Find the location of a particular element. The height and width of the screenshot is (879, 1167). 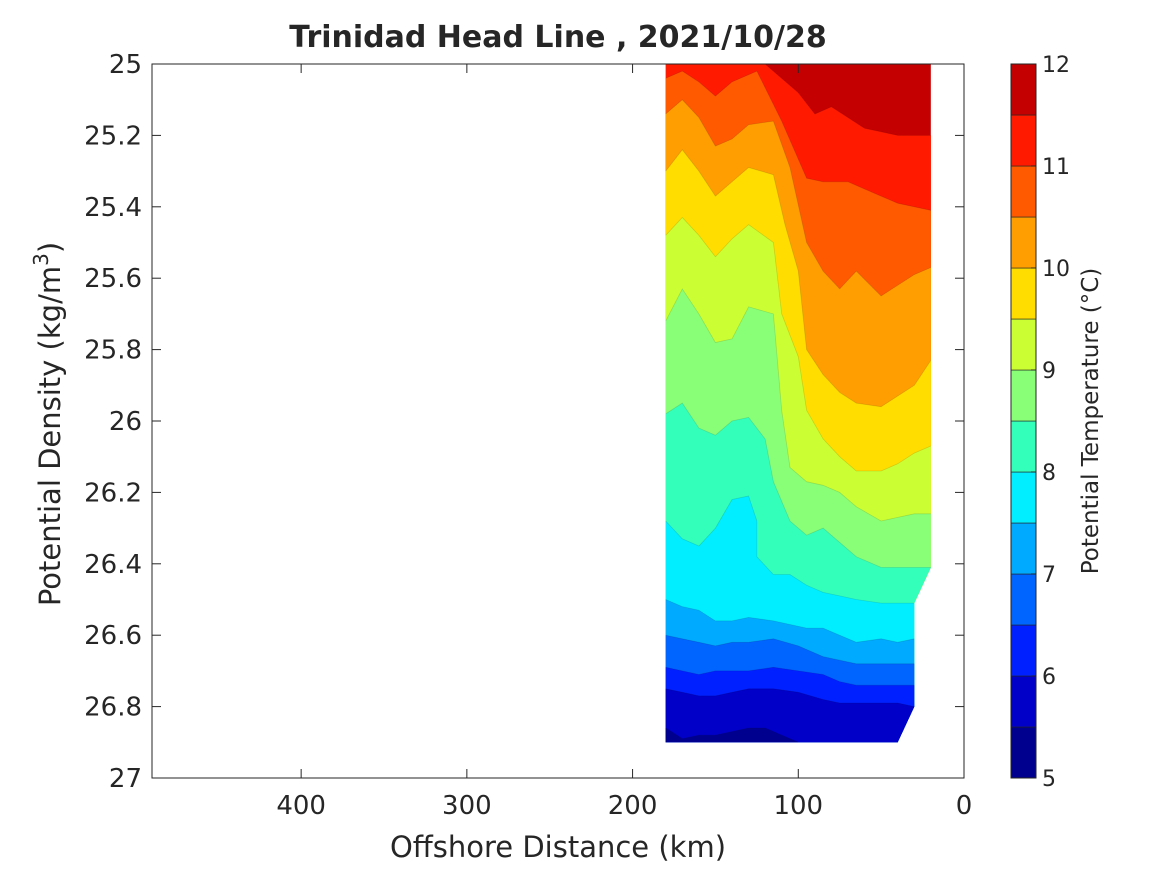

colorbar-swatch-7.5 is located at coordinates (1023, 497).